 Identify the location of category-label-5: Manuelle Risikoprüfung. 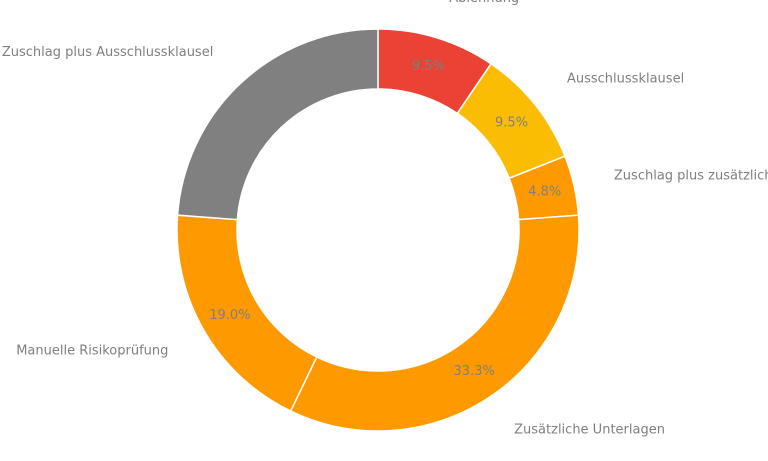
(92, 351).